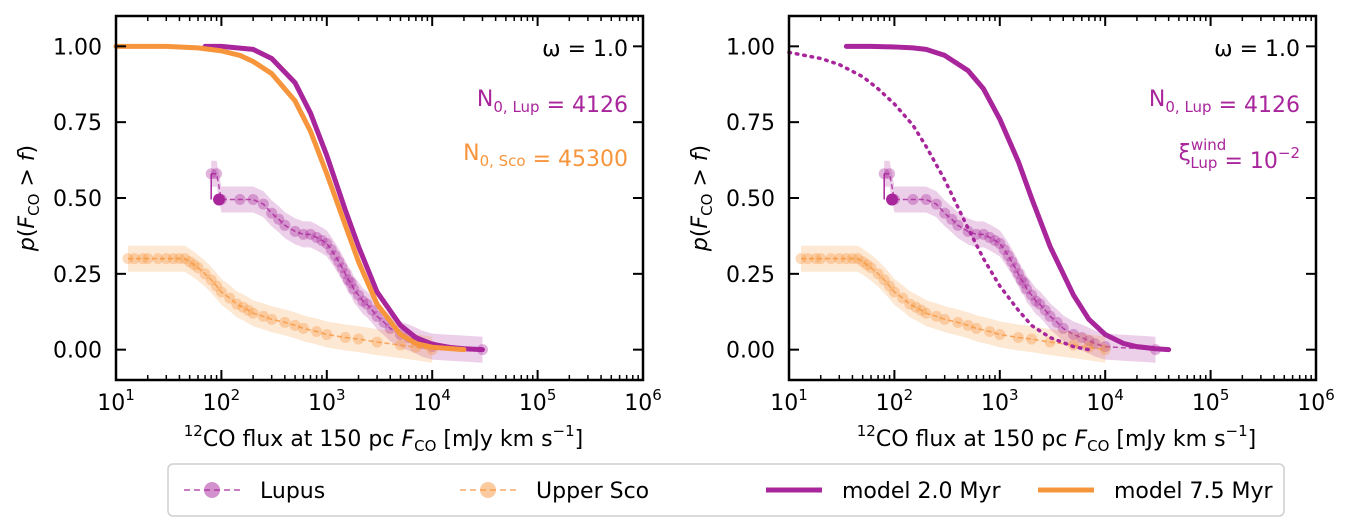 The image size is (1352, 528). What do you see at coordinates (222, 401) in the screenshot?
I see `x-tick-label: 10²` at bounding box center [222, 401].